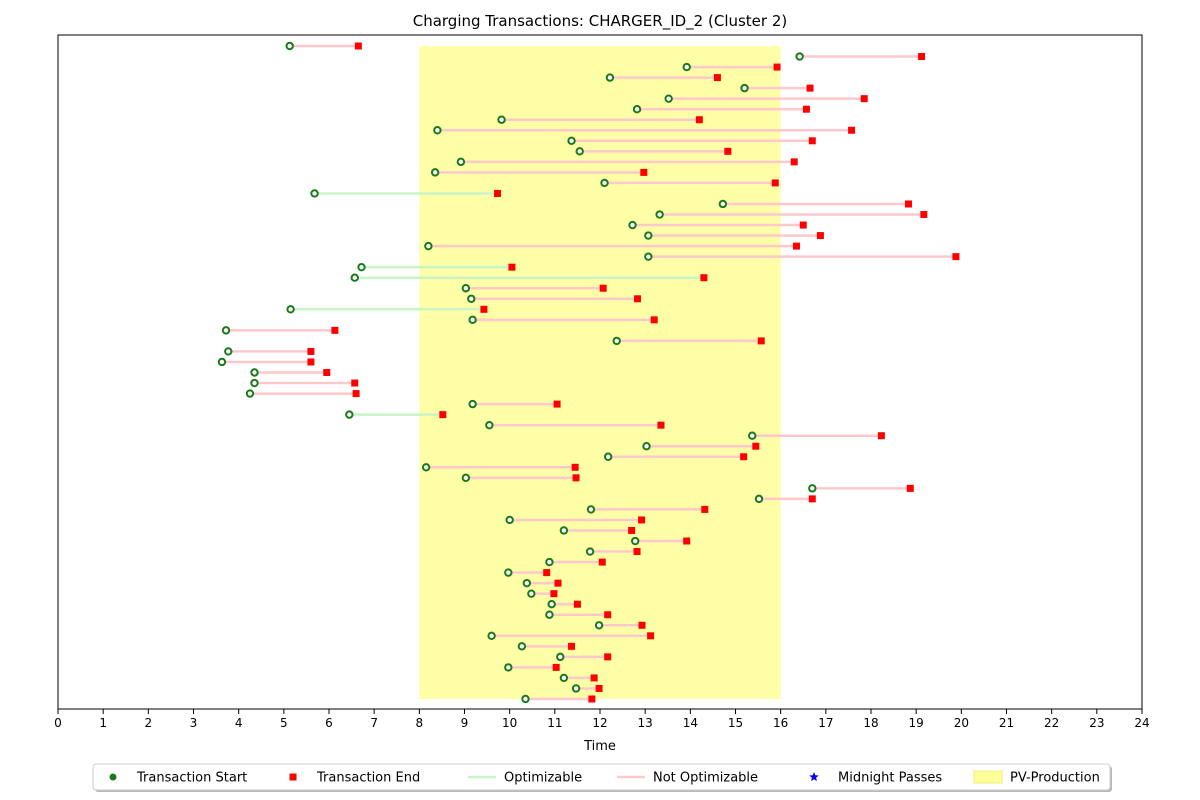  I want to click on legend-pv-swatch, so click(988, 777).